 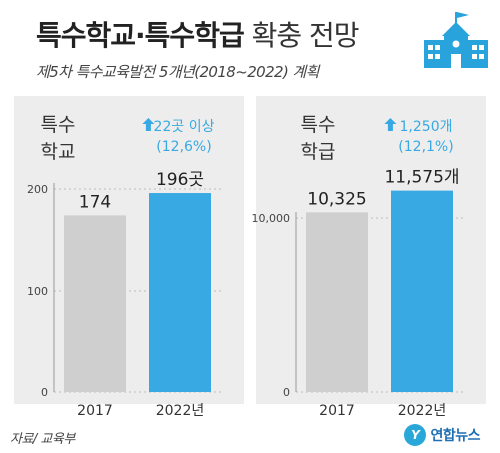 I want to click on schools-up-arrow-icon, so click(x=148, y=124).